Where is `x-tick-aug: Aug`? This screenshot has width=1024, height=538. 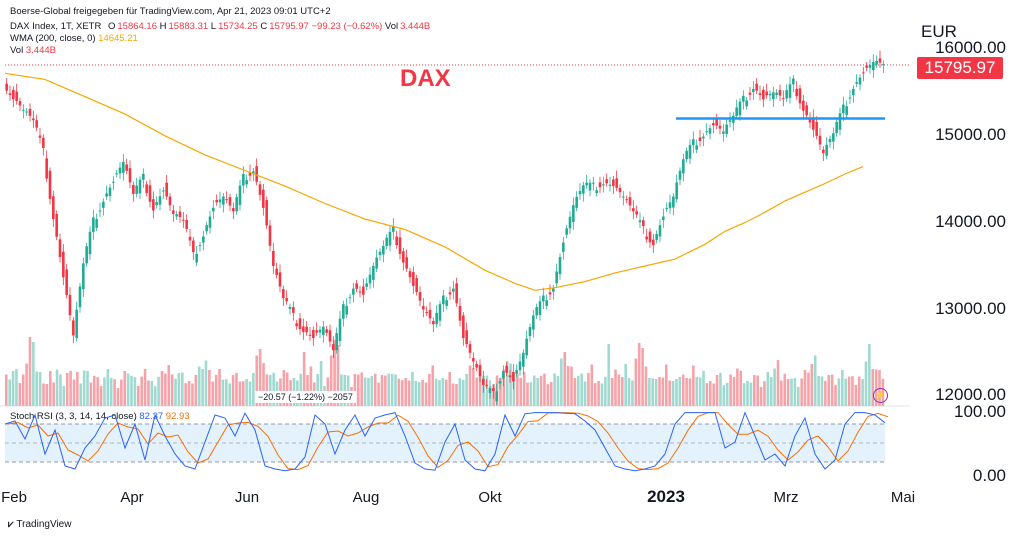 x-tick-aug: Aug is located at coordinates (366, 497).